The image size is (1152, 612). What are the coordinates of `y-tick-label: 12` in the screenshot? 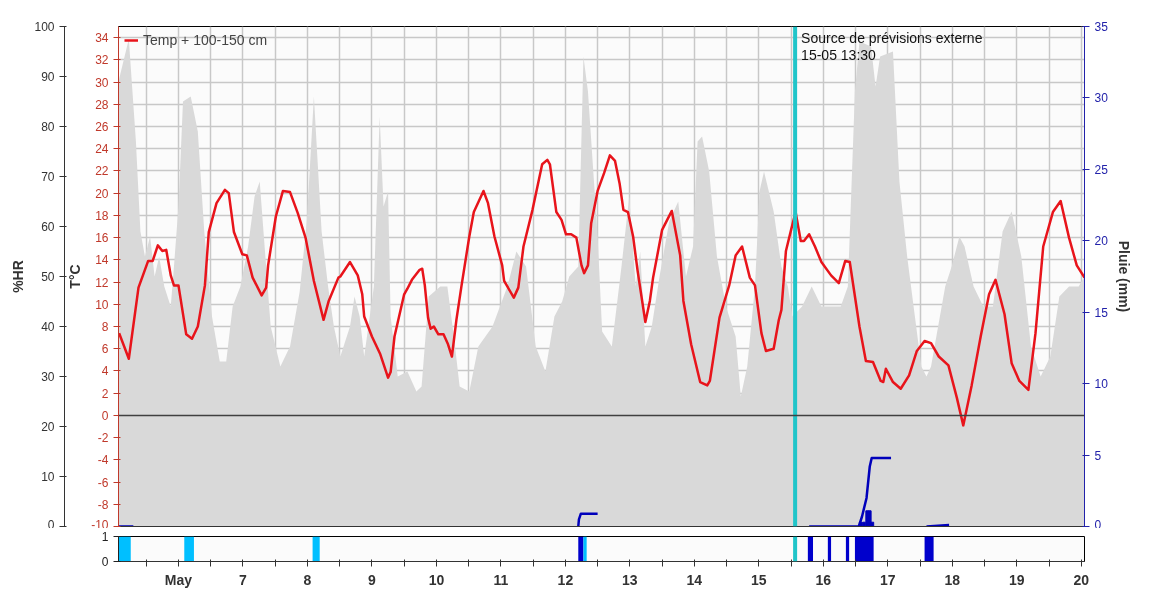 It's located at (102, 282).